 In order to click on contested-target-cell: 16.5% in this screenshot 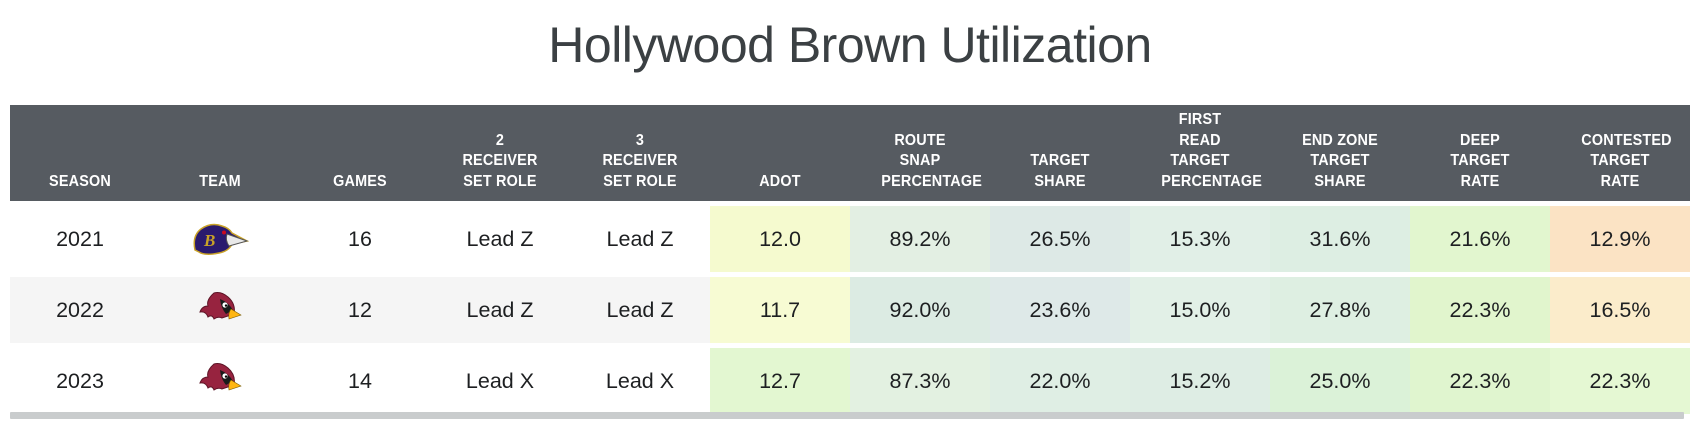, I will do `click(1620, 311)`.